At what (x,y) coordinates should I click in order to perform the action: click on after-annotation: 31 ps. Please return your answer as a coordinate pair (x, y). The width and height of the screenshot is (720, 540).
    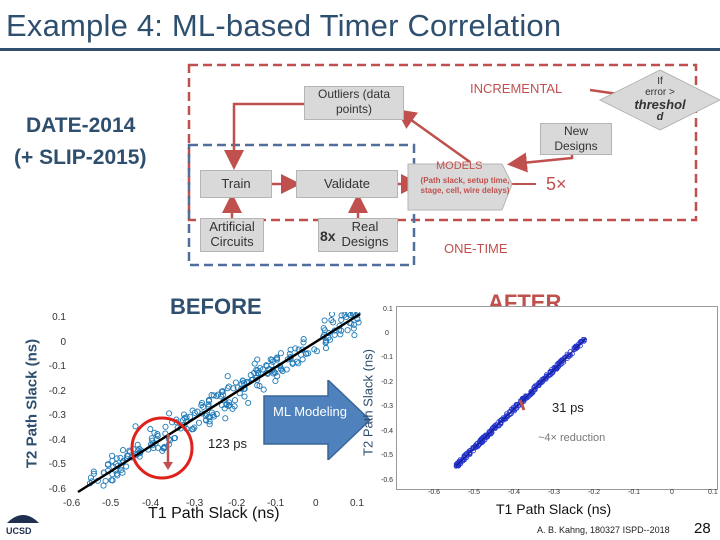
    Looking at the image, I should click on (568, 407).